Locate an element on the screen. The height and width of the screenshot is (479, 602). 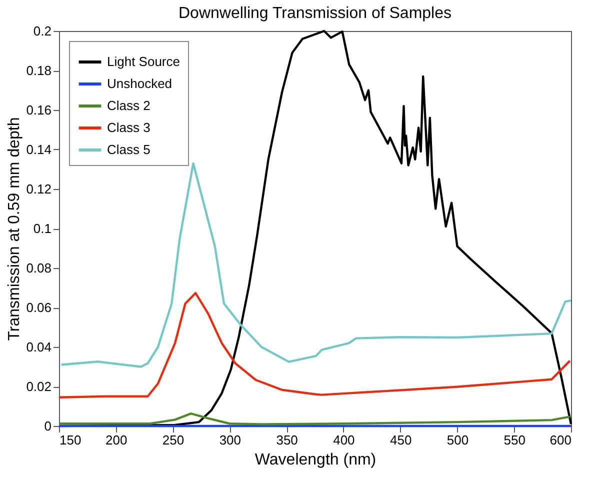
x-tick-label: 250 is located at coordinates (173, 440).